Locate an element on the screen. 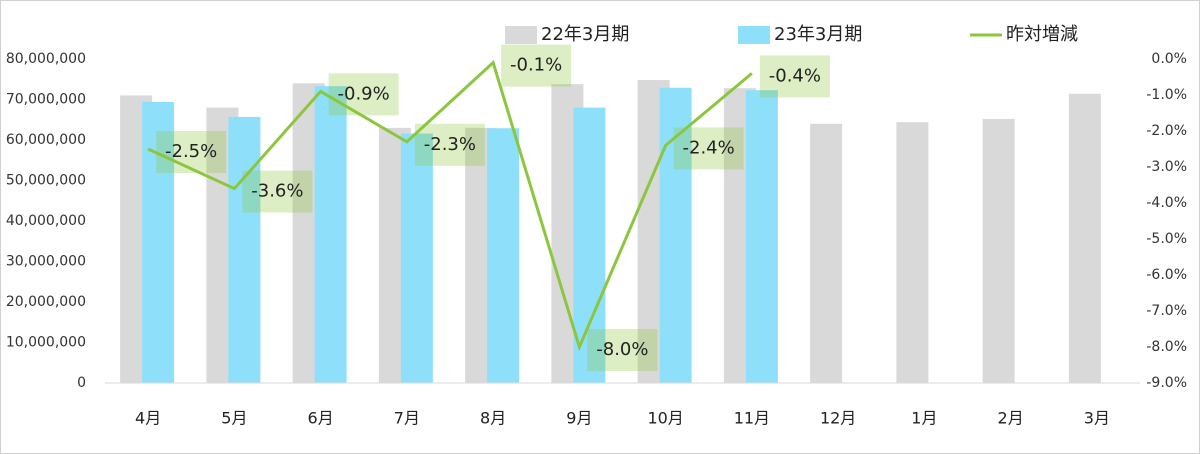 The width and height of the screenshot is (1200, 454). legend-label: 22年3月期 is located at coordinates (585, 34).